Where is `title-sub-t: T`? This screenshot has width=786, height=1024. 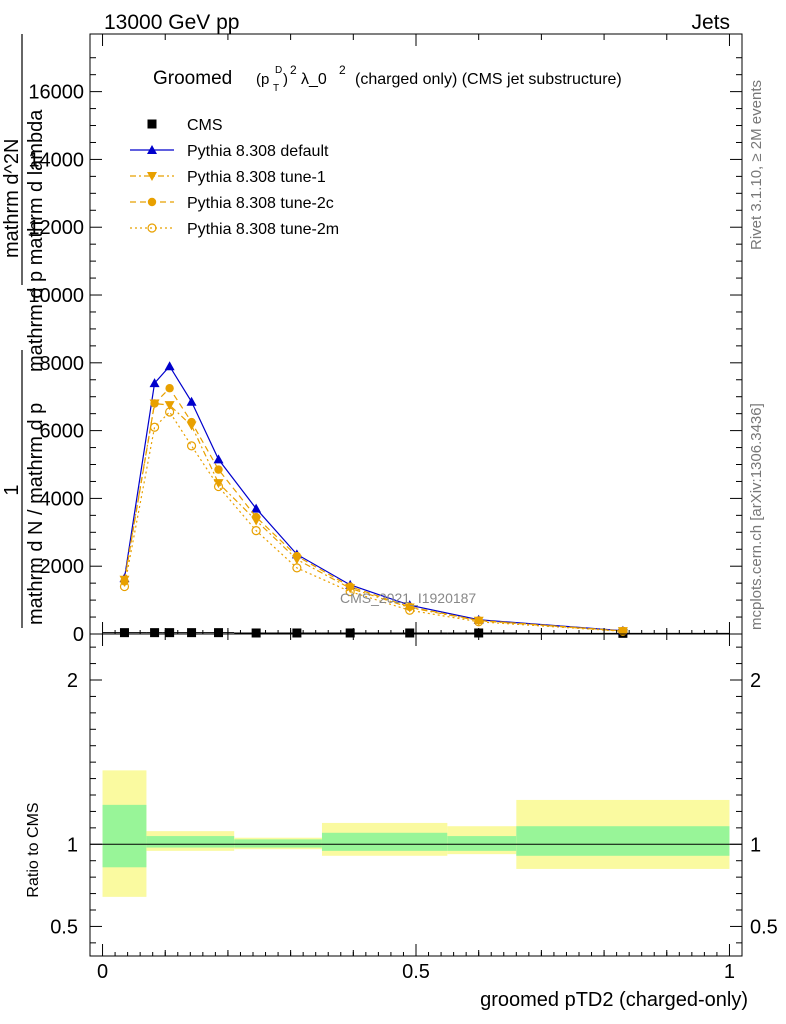 title-sub-t: T is located at coordinates (276, 88).